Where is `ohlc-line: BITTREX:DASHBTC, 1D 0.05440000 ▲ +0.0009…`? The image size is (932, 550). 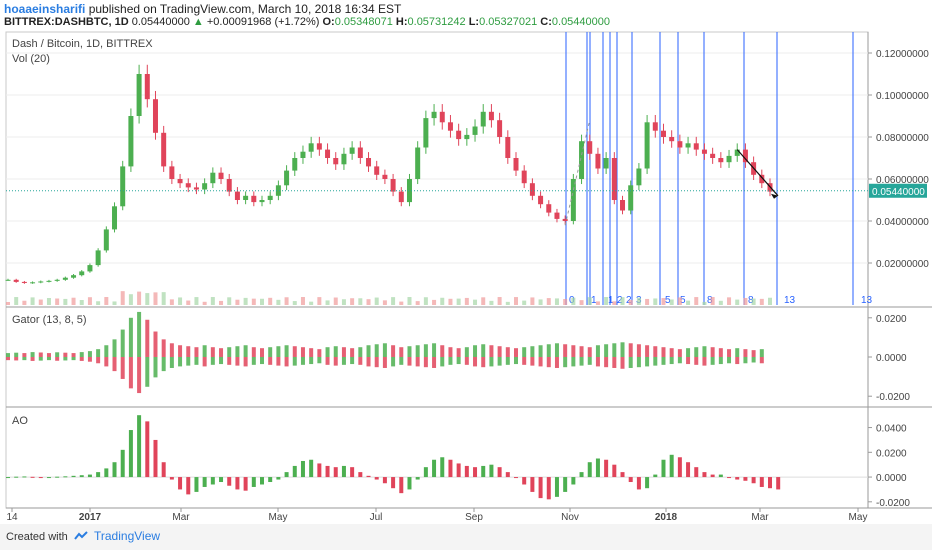 ohlc-line: BITTREX:DASHBTC, 1D 0.05440000 ▲ +0.0009… is located at coordinates (307, 22).